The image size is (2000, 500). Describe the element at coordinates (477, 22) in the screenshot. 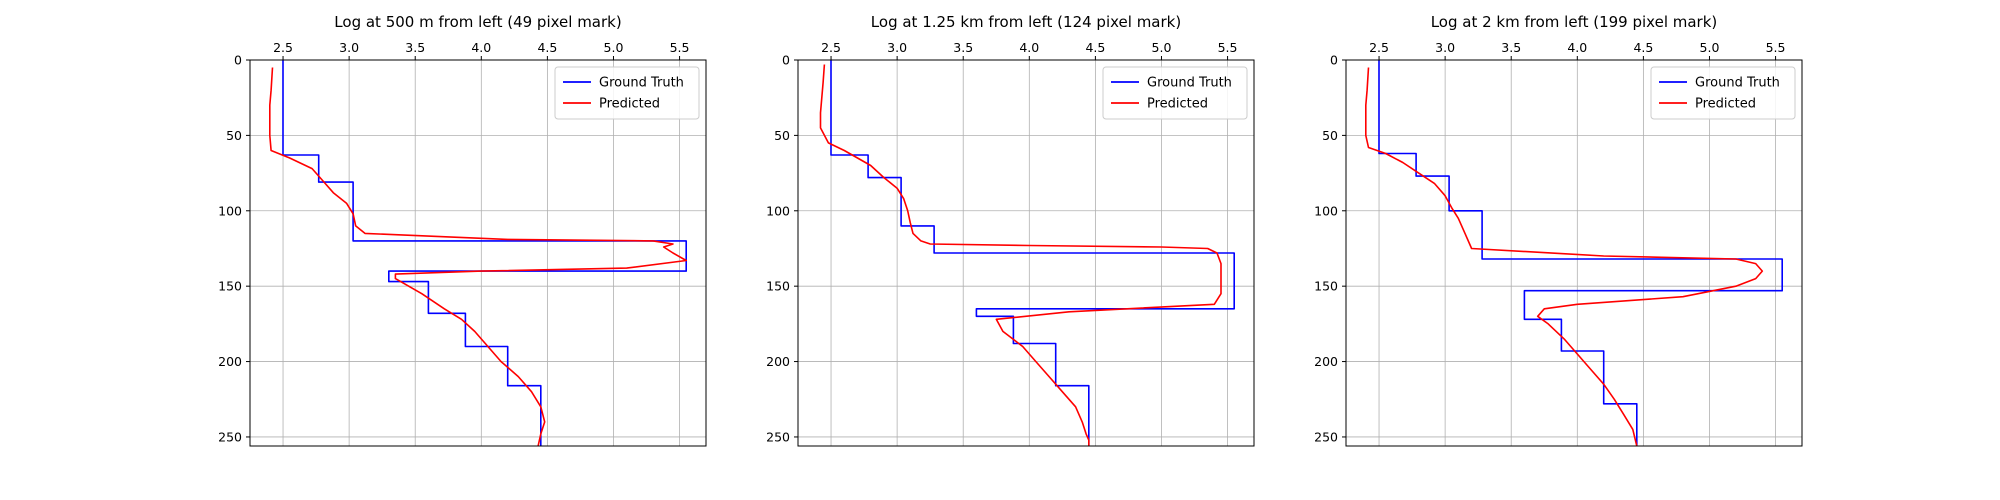

I see `chart-title: Log at 500 m from left (49 pixel mark)` at that location.